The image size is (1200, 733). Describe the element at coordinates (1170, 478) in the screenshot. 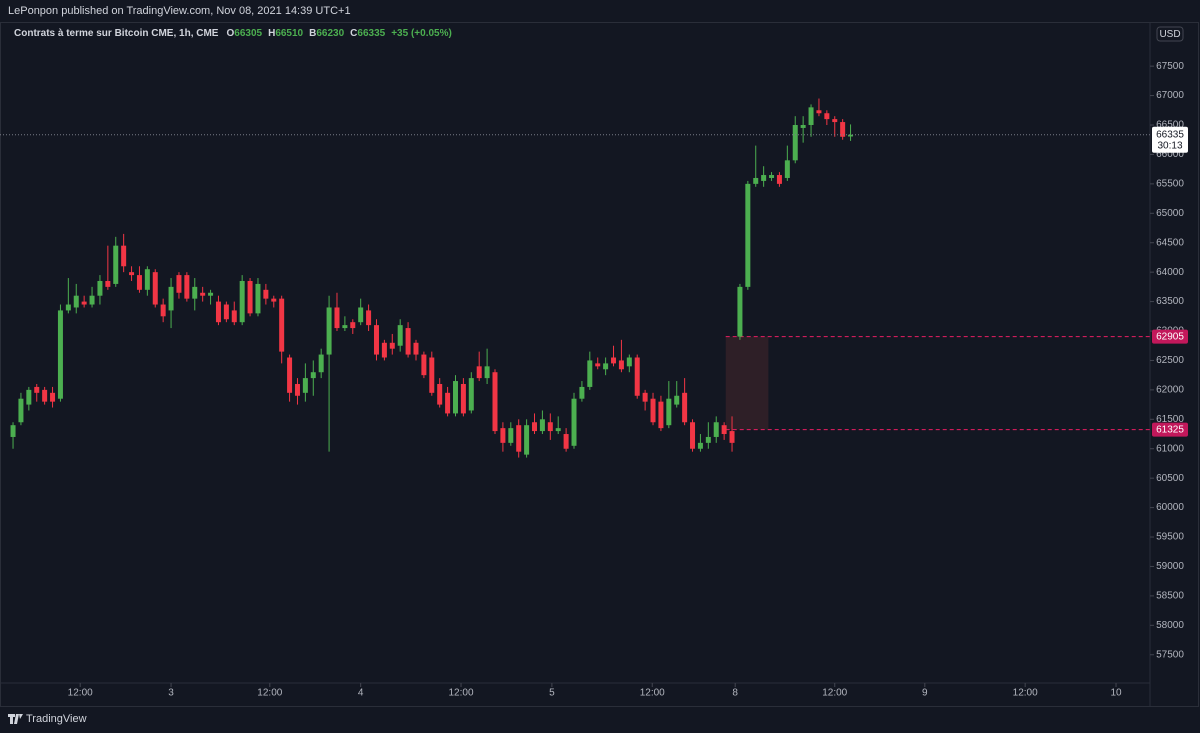

I see `y-tick-label: 60500` at that location.